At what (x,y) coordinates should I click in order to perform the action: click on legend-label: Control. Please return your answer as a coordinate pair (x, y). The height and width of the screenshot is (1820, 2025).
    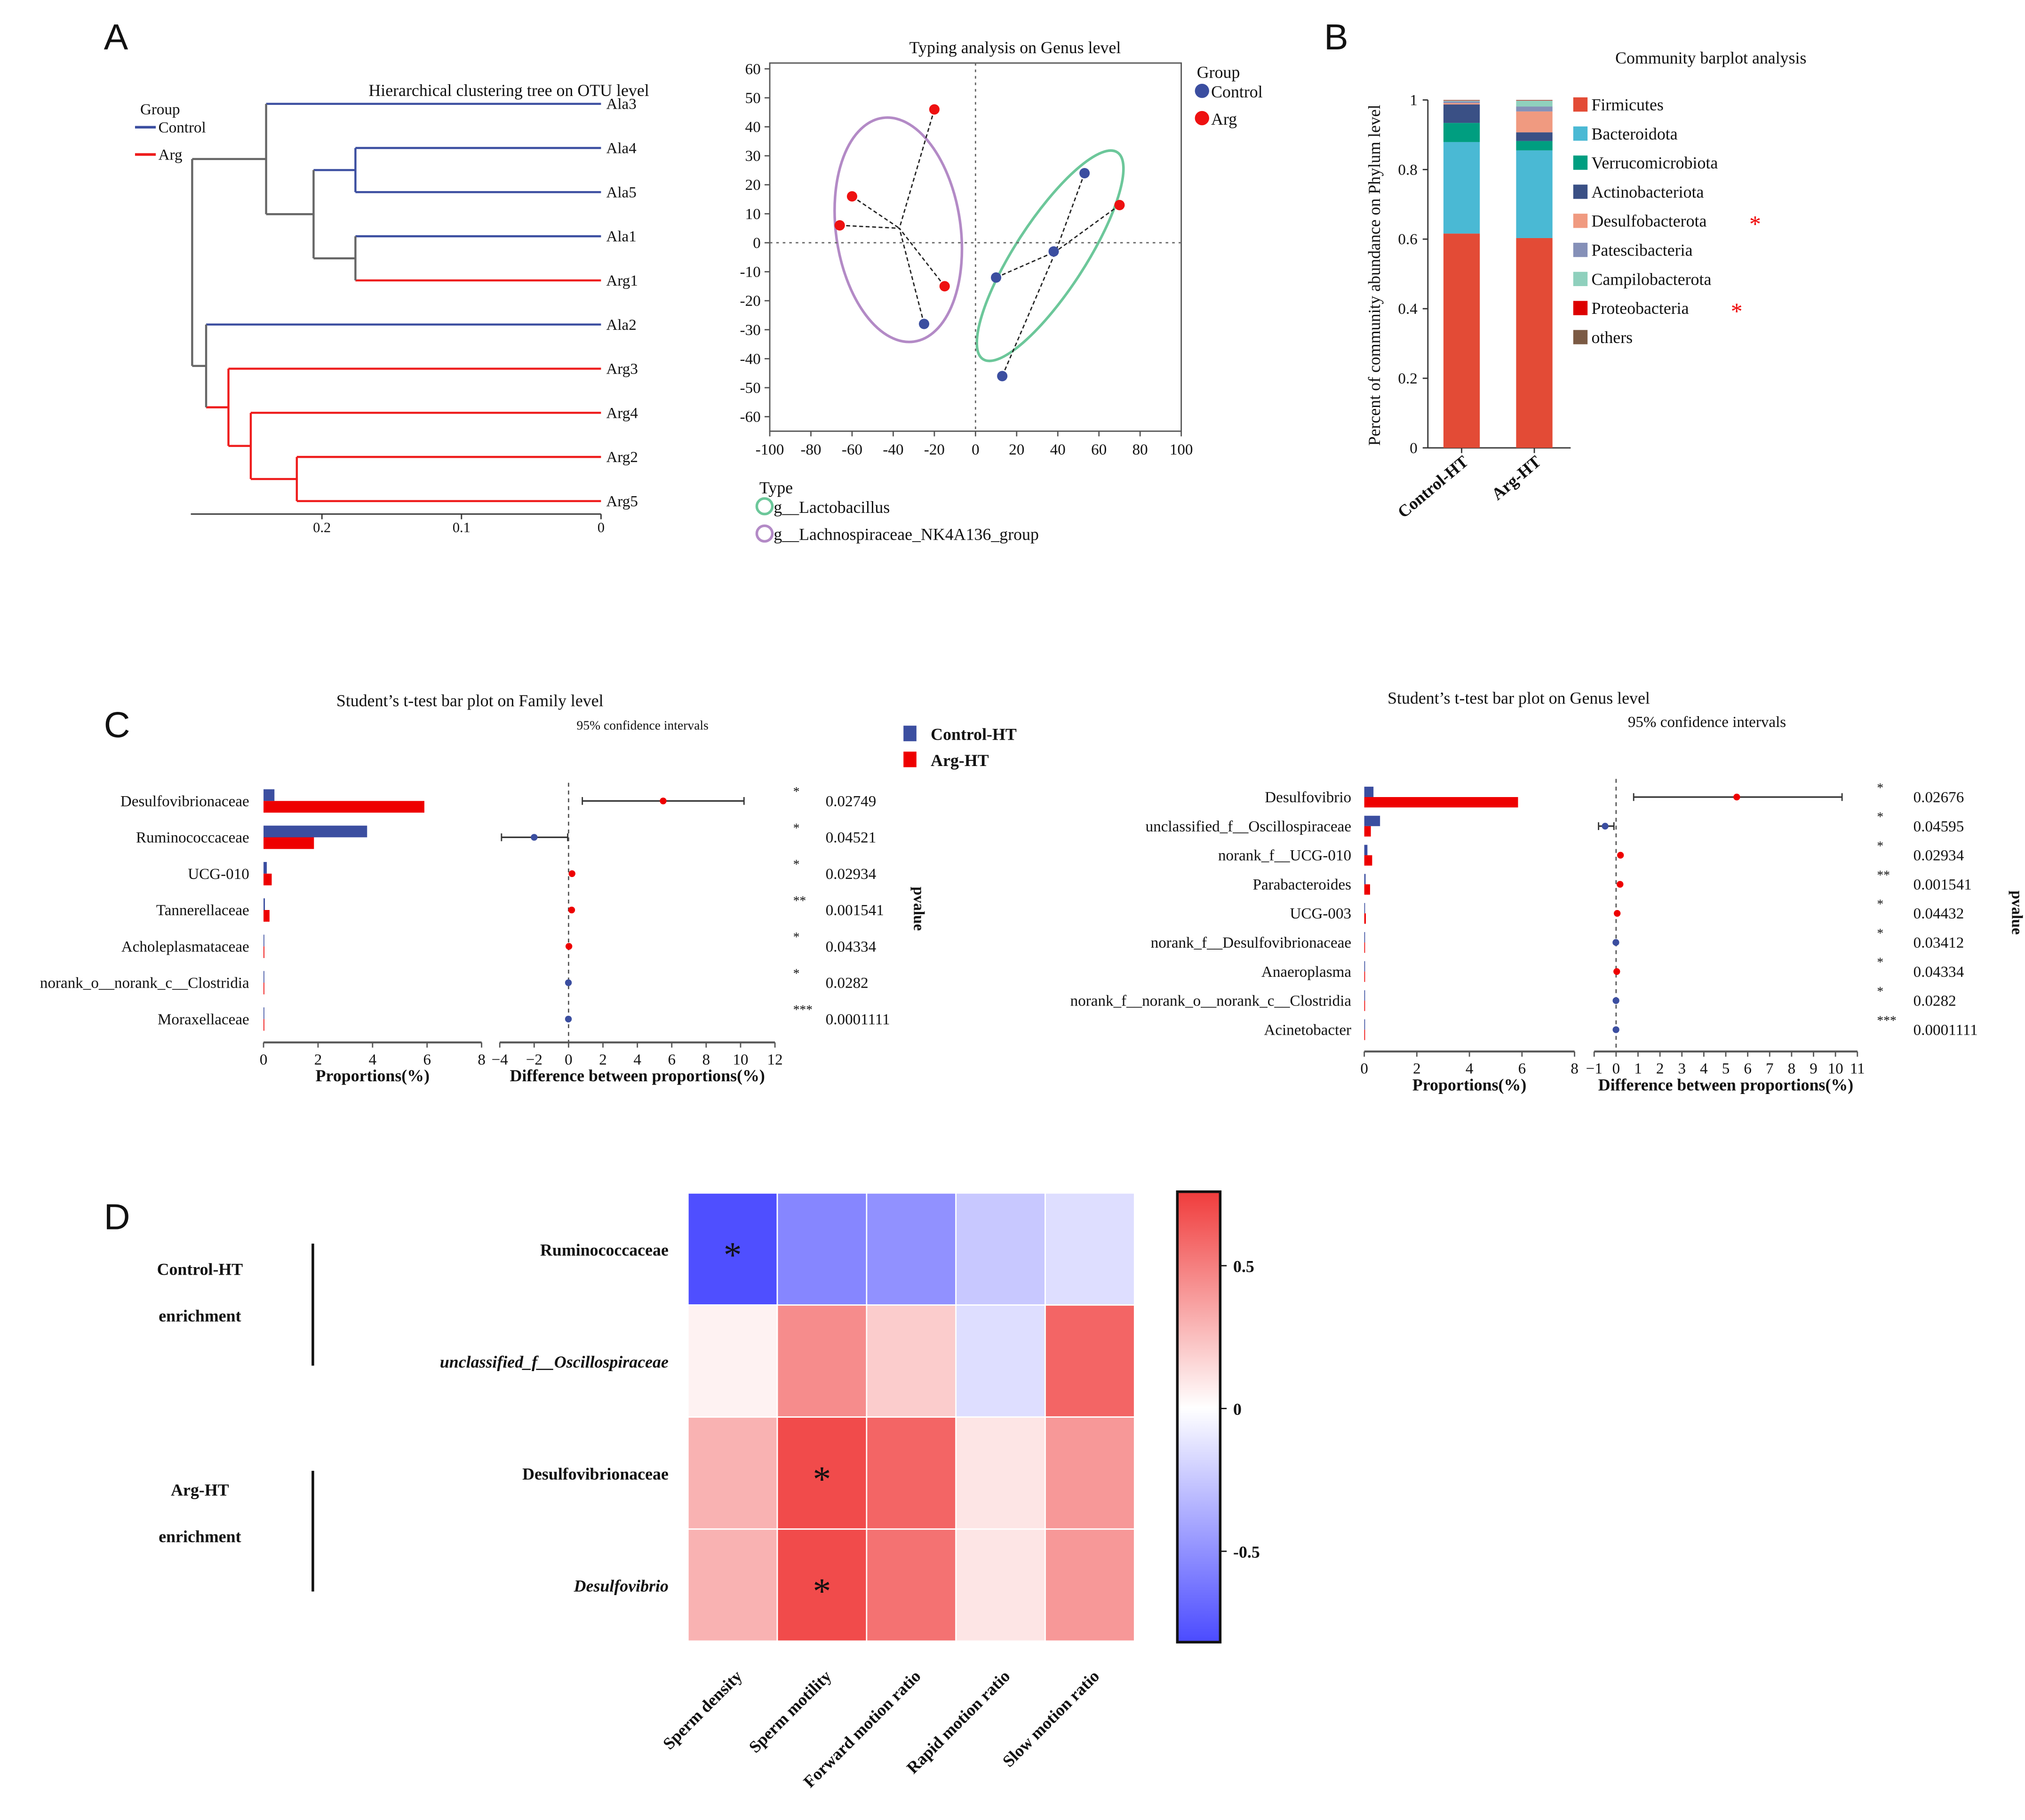
    Looking at the image, I should click on (183, 127).